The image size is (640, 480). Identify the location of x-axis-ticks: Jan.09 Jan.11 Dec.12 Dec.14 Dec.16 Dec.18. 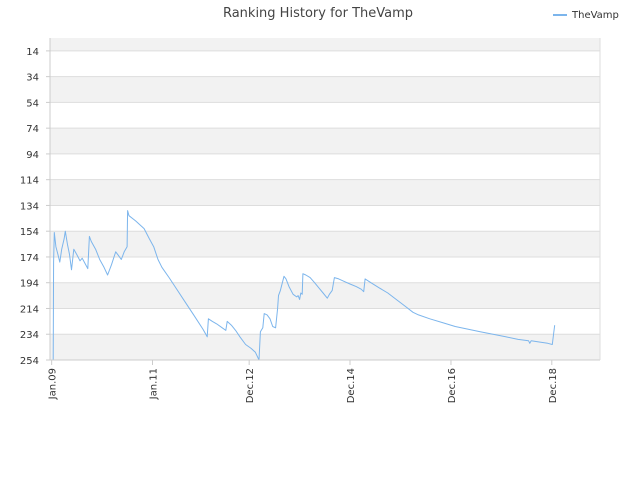
(303, 381).